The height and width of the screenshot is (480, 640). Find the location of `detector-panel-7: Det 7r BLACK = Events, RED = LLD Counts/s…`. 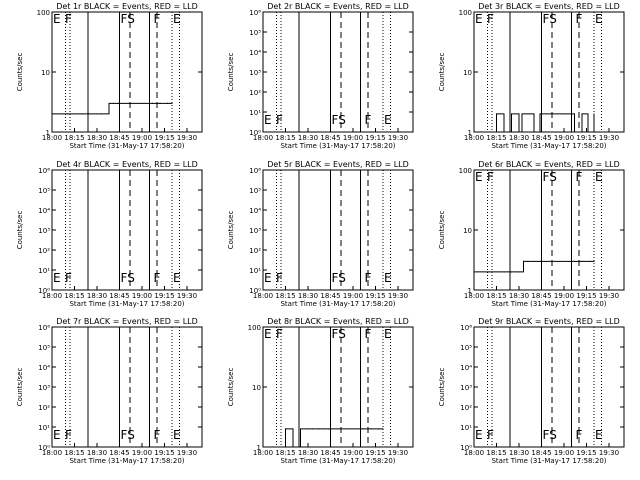

detector-panel-7: Det 7r BLACK = Events, RED = LLD Counts/s… is located at coordinates (109, 391).